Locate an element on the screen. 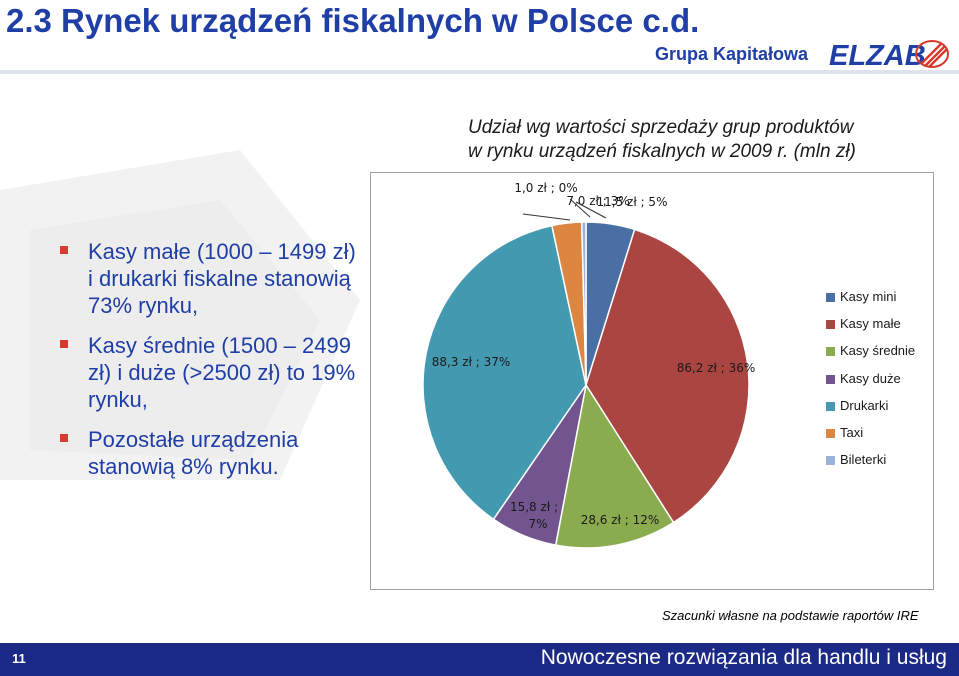 This screenshot has height=676, width=959. logo-text: ELZAB is located at coordinates (877, 55).